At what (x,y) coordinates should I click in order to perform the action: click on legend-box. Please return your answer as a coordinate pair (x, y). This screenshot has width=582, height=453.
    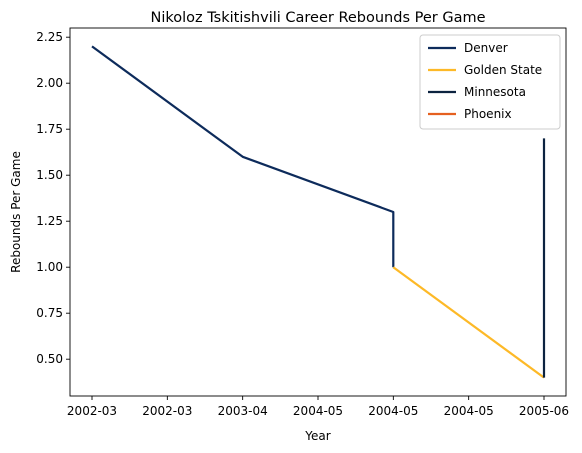
    Looking at the image, I should click on (490, 82).